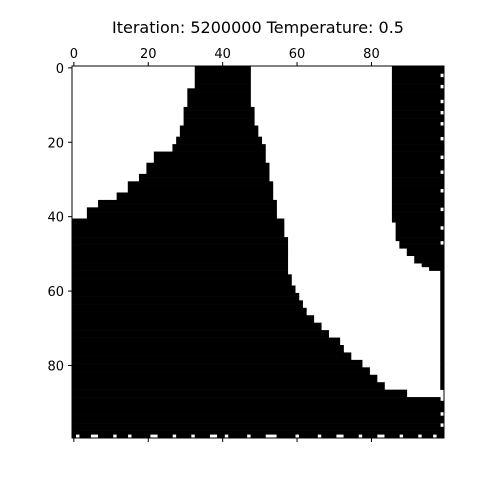 This screenshot has height=480, width=480. I want to click on y-tick-label: 80, so click(55, 366).